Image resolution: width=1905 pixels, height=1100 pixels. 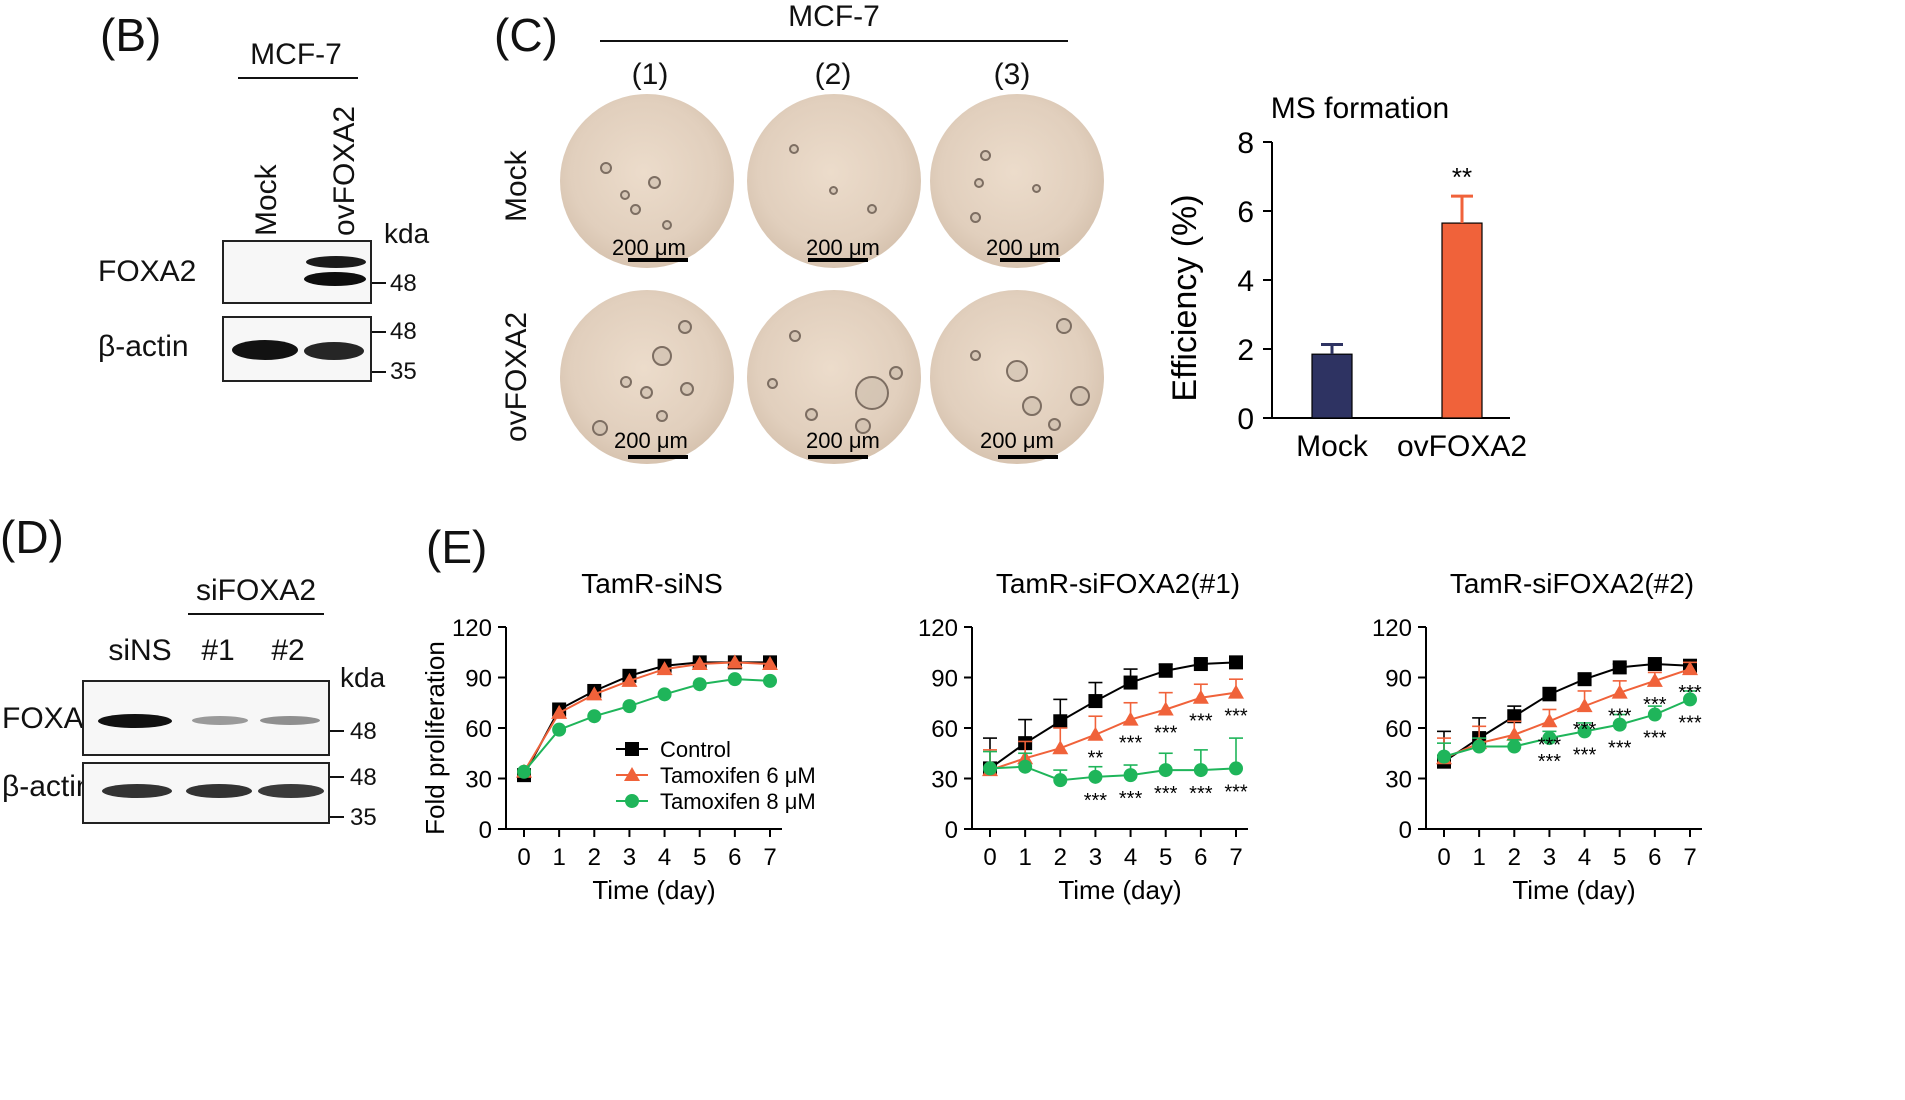 What do you see at coordinates (135, 721) in the screenshot?
I see `foxa2-band-sins` at bounding box center [135, 721].